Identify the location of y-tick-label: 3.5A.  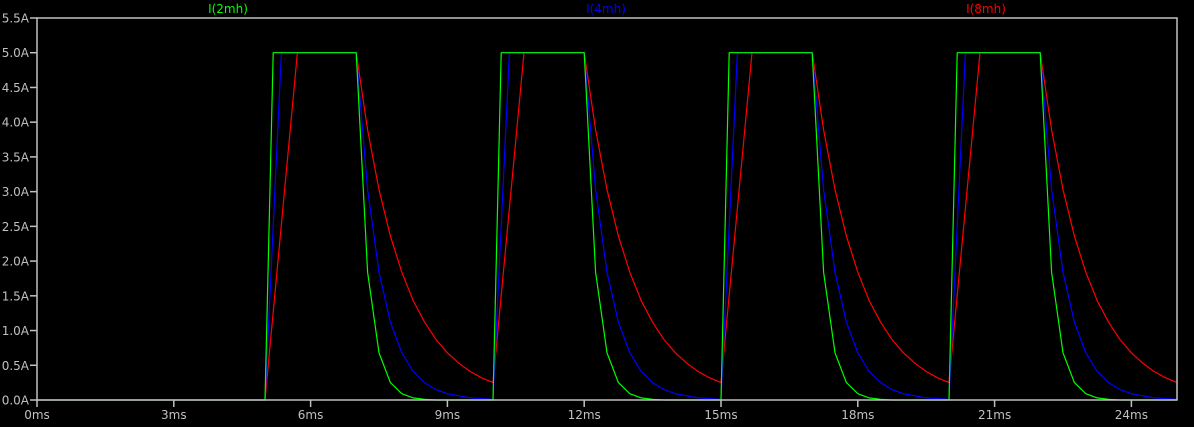
(16, 157).